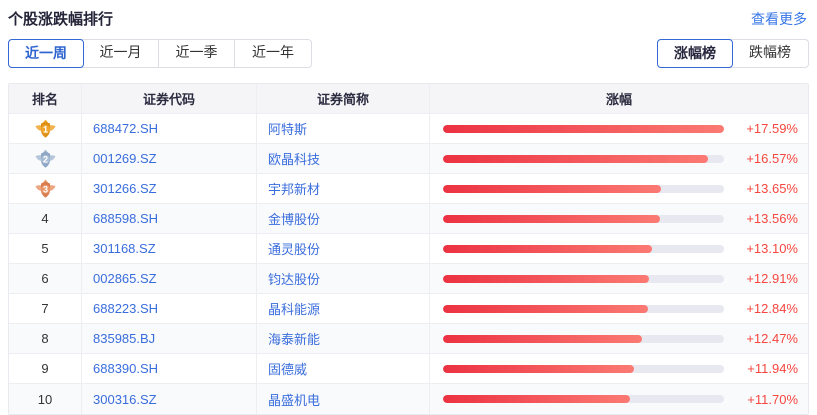 Image resolution: width=817 pixels, height=415 pixels. I want to click on stock-code-link: 001269.SZ, so click(169, 158).